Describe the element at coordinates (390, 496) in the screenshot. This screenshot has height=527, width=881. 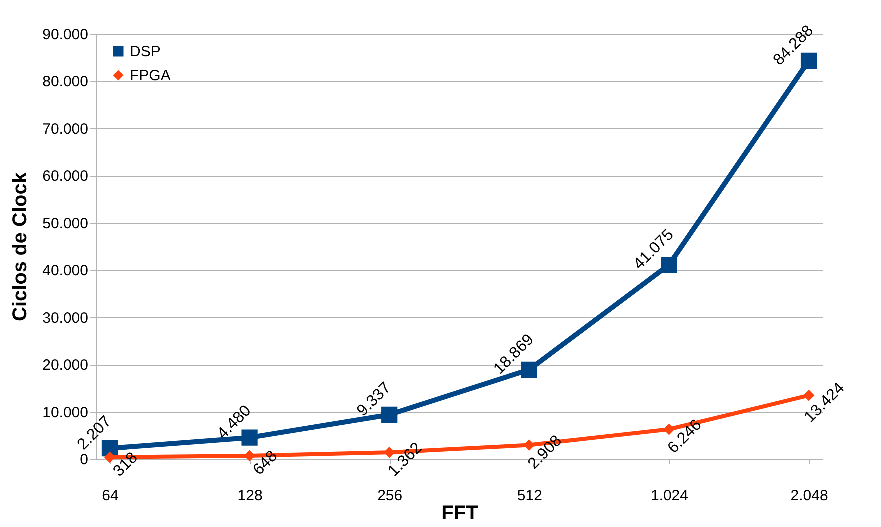
I see `x-tick-label: 256` at that location.